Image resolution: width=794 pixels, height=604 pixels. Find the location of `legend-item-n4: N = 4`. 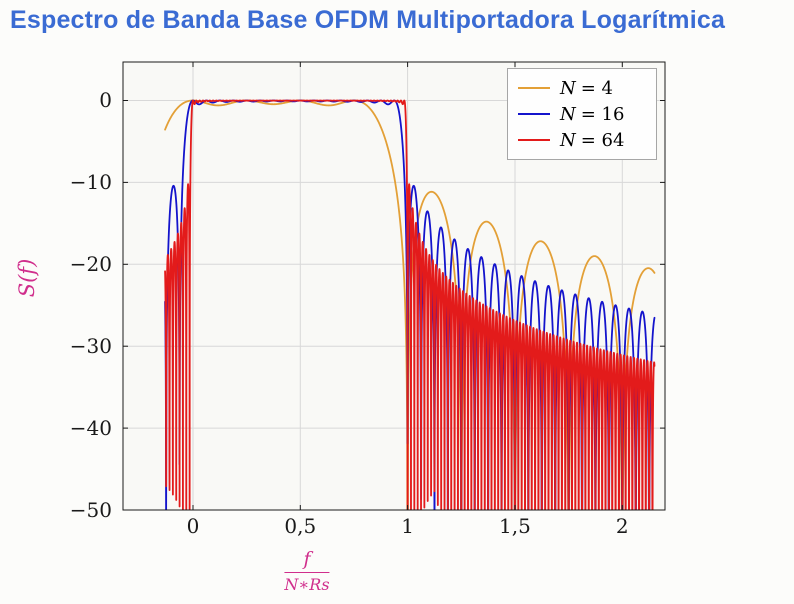

legend-item-n4: N = 4 is located at coordinates (582, 88).